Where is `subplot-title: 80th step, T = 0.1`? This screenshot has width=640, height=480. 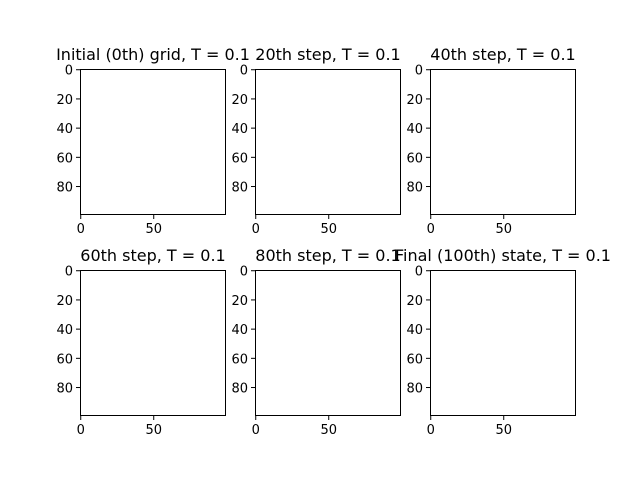 subplot-title: 80th step, T = 0.1 is located at coordinates (327, 255).